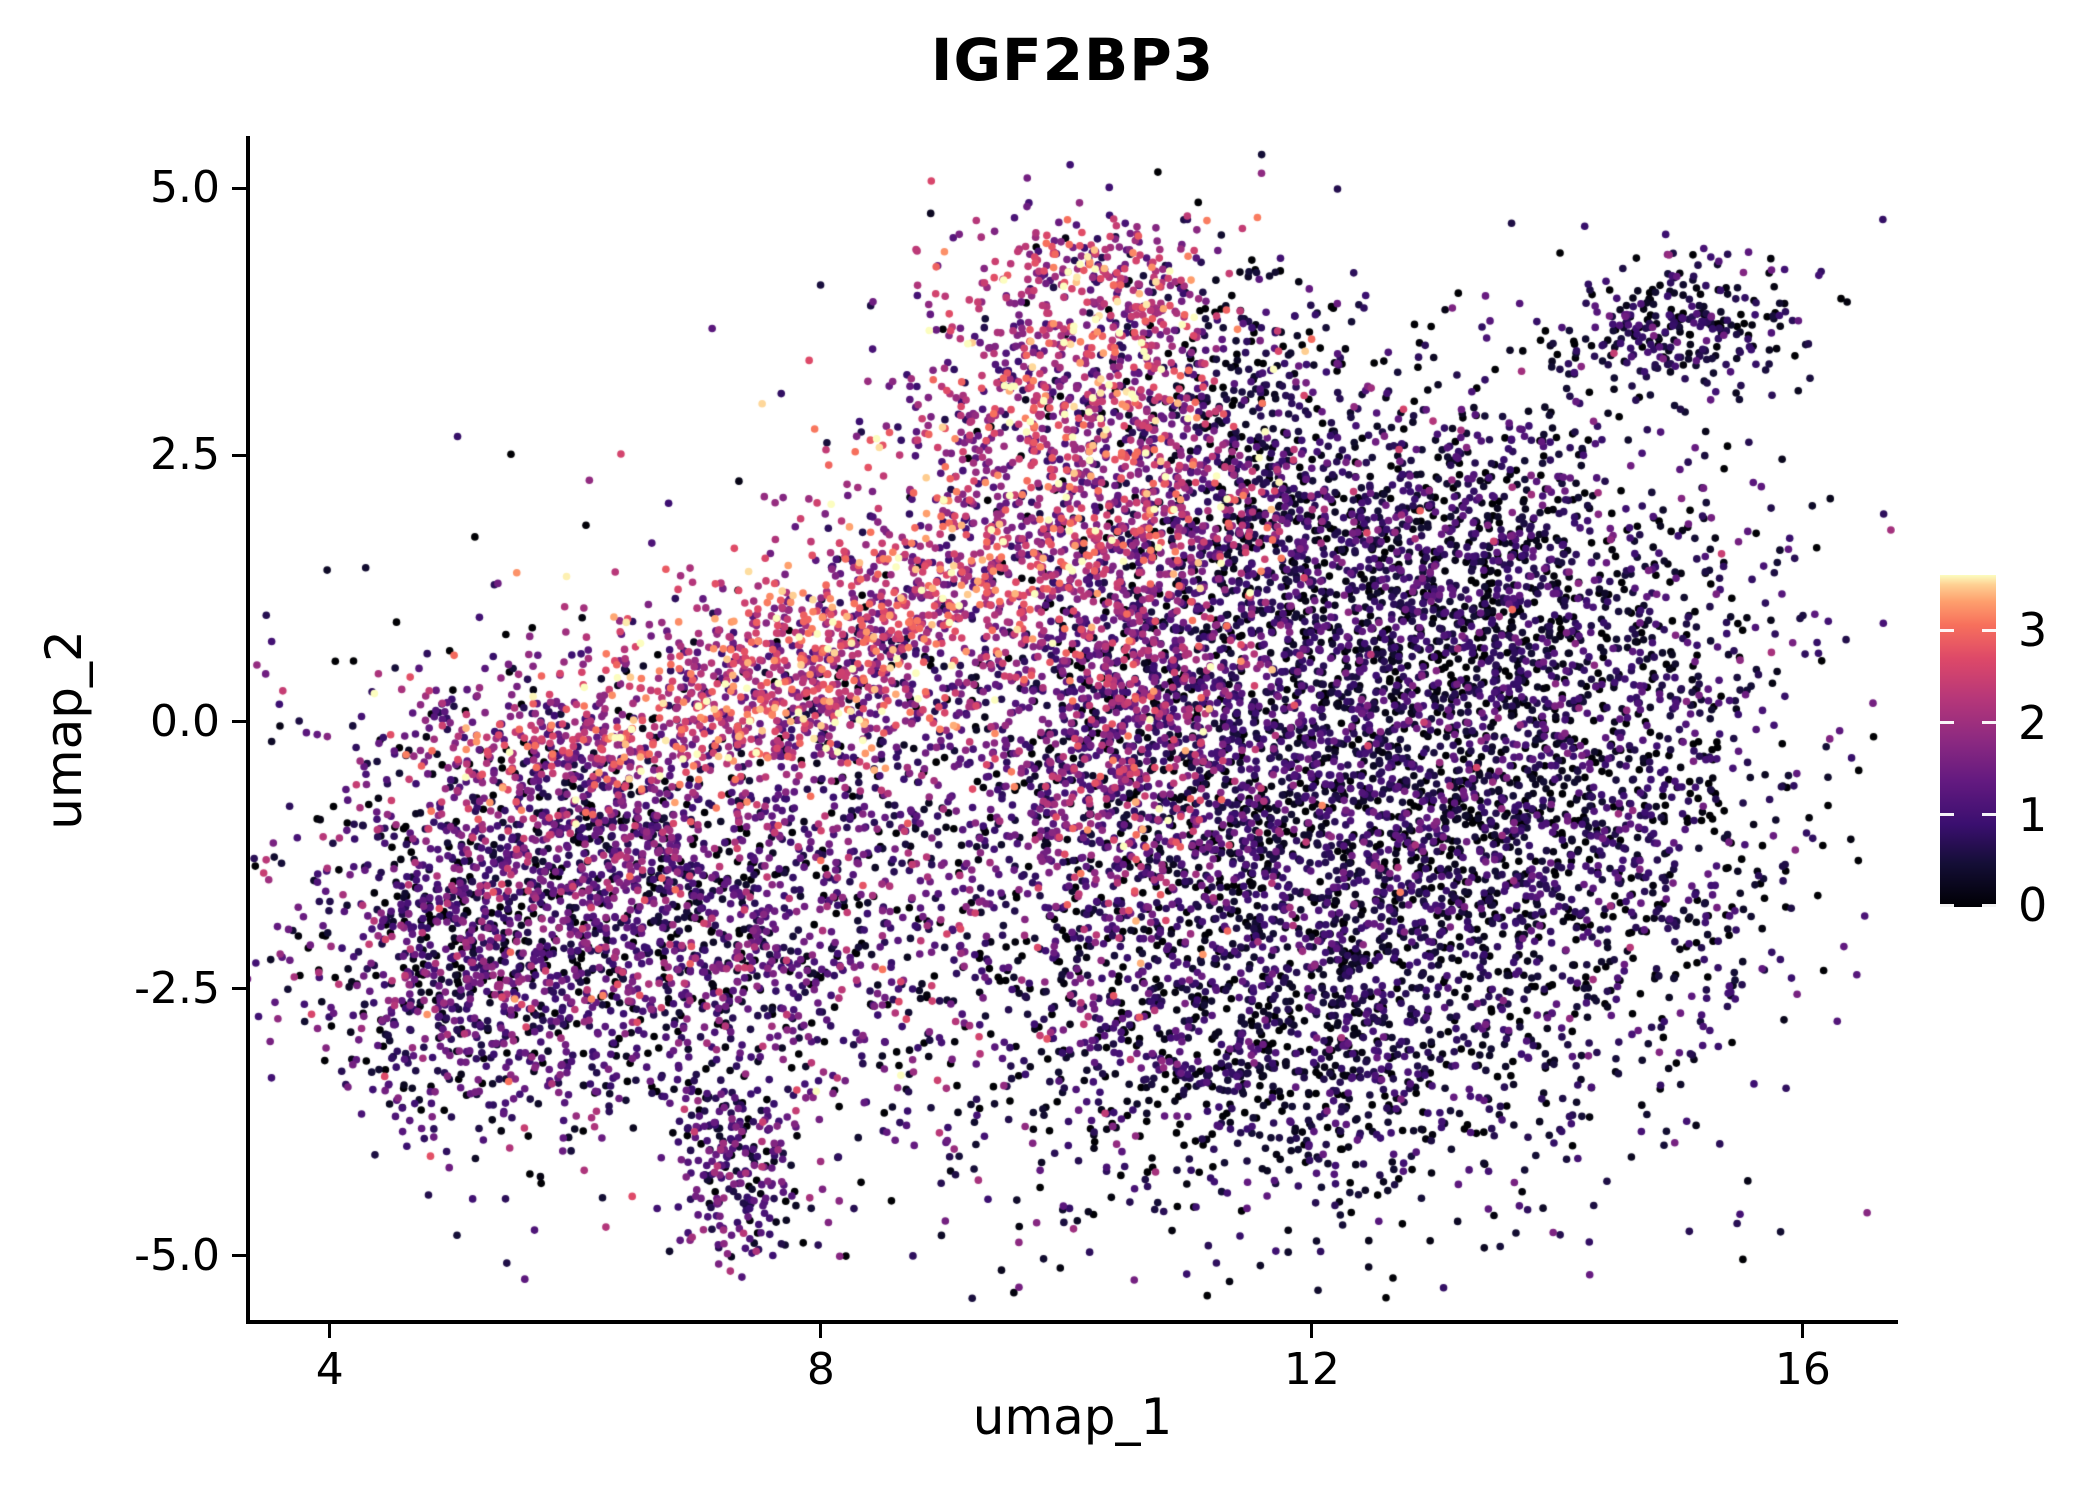  Describe the element at coordinates (185, 188) in the screenshot. I see `y-tick-label: 5.0` at that location.